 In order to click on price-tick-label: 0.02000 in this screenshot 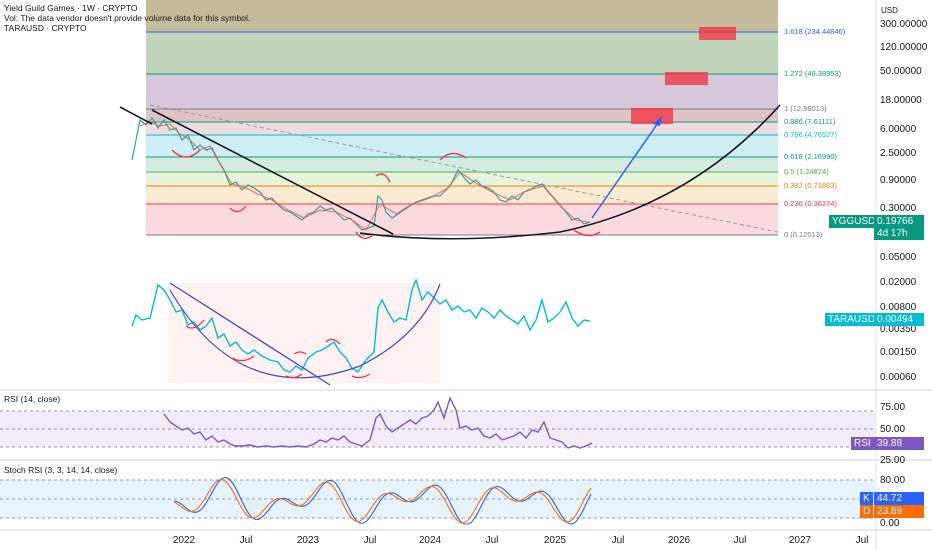, I will do `click(898, 282)`.